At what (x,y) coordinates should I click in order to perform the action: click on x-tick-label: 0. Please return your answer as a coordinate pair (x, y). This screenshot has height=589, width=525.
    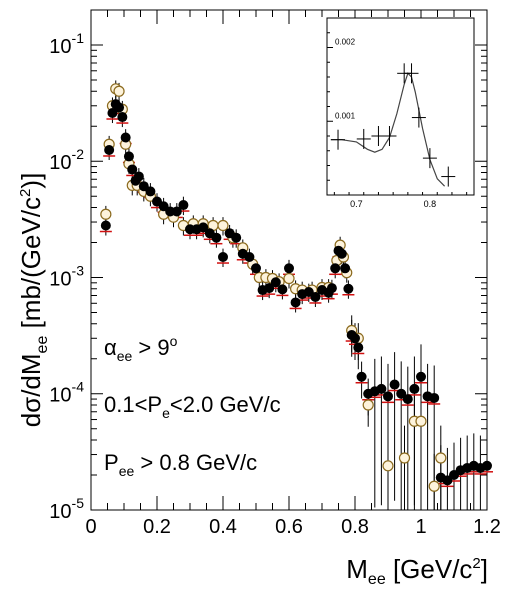
    Looking at the image, I should click on (90, 527).